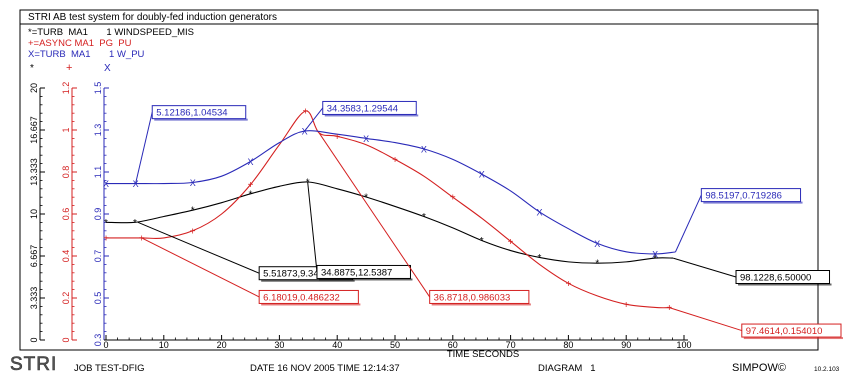 This screenshot has height=377, width=850. I want to click on y-tick-label: 0.5, so click(98, 298).